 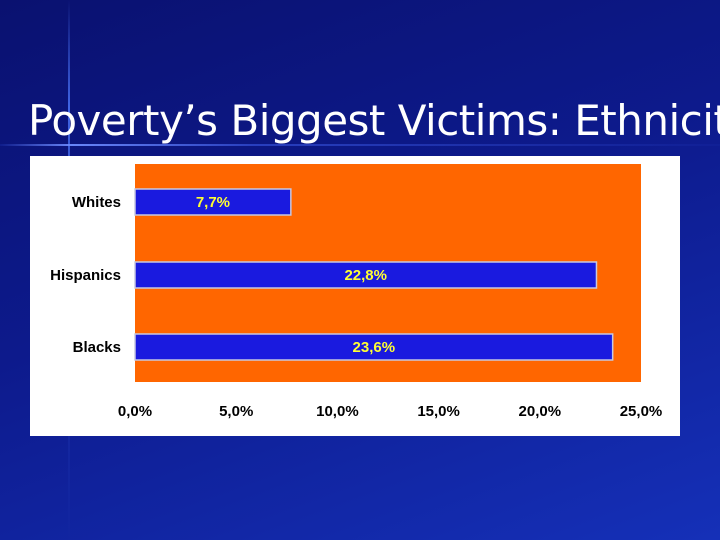 What do you see at coordinates (540, 411) in the screenshot?
I see `x-tick-label: 20,0%` at bounding box center [540, 411].